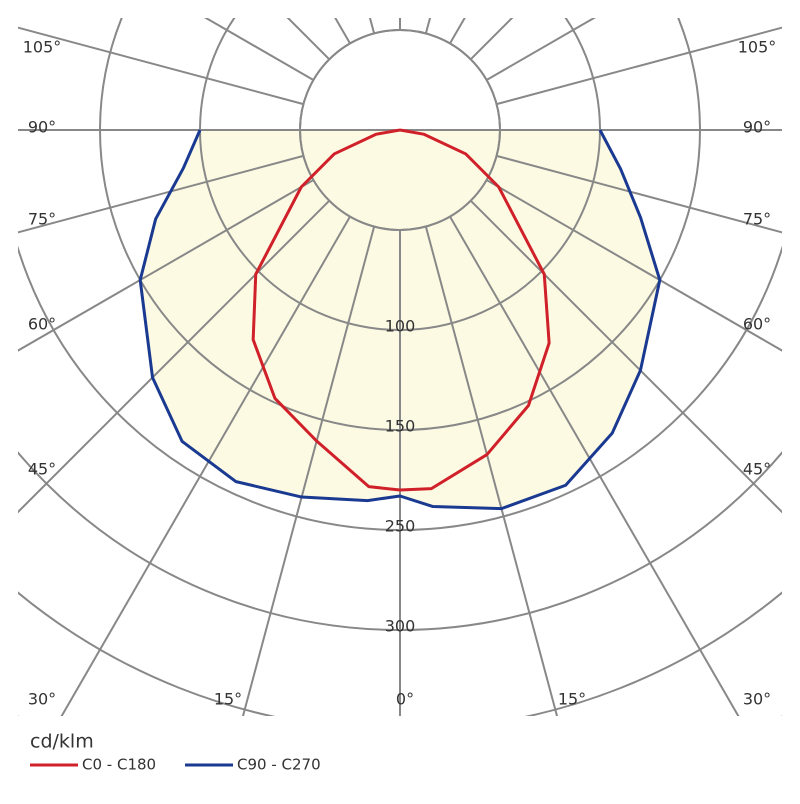 This screenshot has height=804, width=800. Describe the element at coordinates (400, 326) in the screenshot. I see `ring-label: 100` at that location.